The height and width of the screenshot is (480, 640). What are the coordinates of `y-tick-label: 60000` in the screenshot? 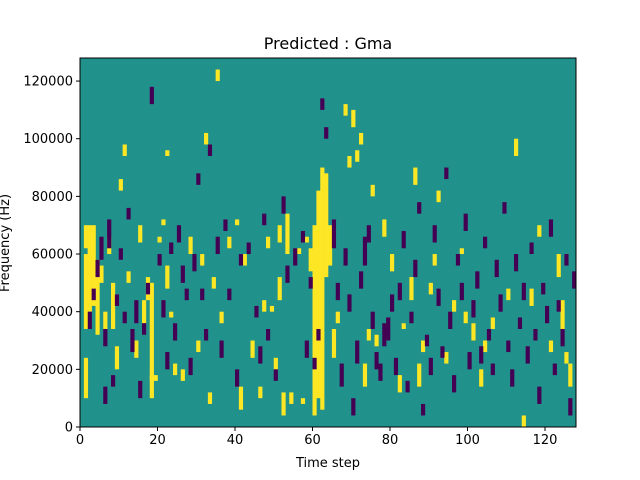 It's located at (52, 255).